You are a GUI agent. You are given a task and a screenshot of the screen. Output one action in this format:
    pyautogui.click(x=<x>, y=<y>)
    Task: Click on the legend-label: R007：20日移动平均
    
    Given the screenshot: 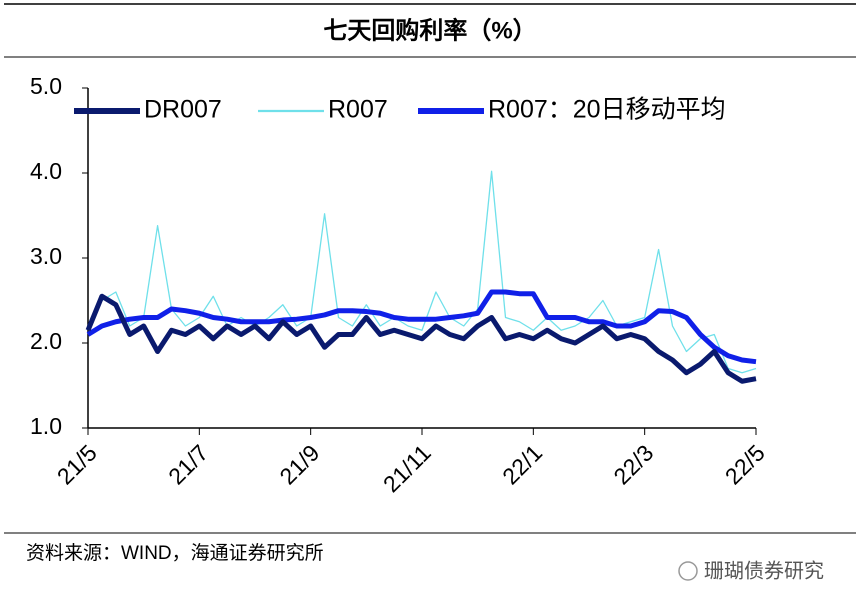 What is the action you would take?
    pyautogui.click(x=607, y=110)
    